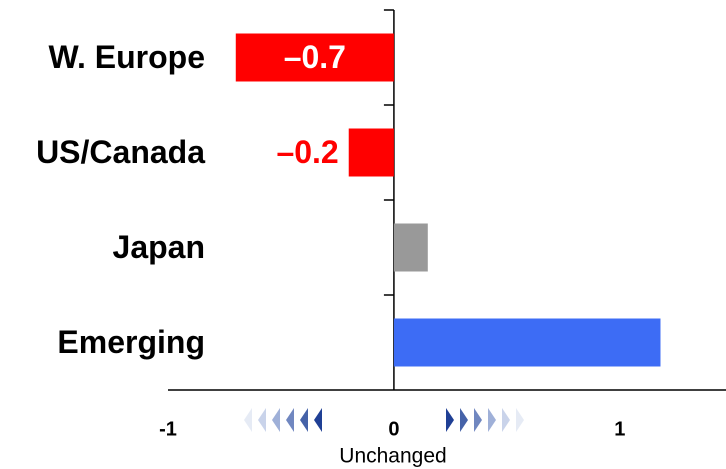 Image resolution: width=726 pixels, height=469 pixels. Describe the element at coordinates (619, 429) in the screenshot. I see `x-tick-label: 1` at that location.